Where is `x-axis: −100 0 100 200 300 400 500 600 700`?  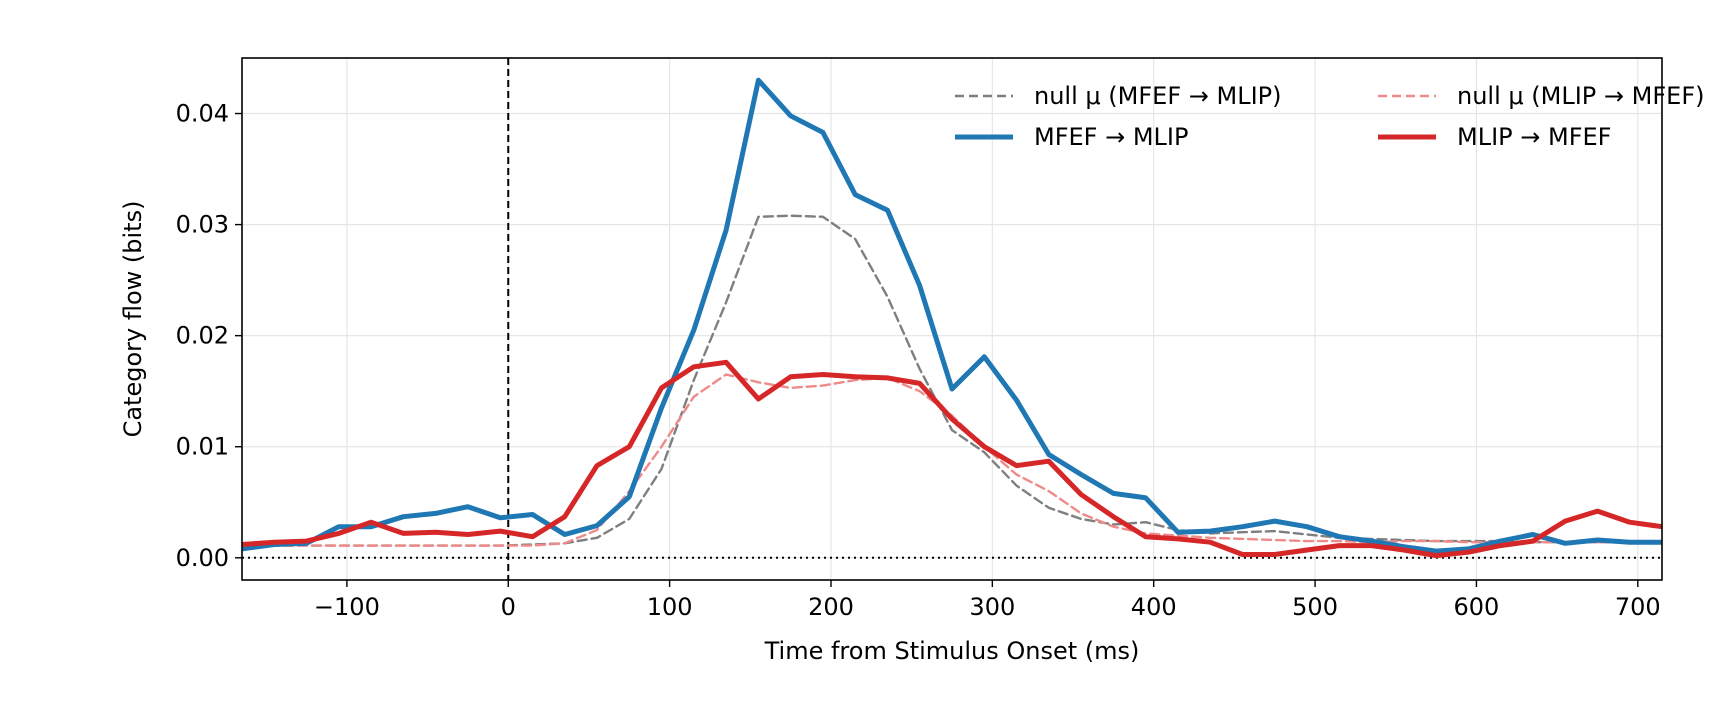
x-axis: −100 0 100 200 300 400 500 600 700 is located at coordinates (987, 600).